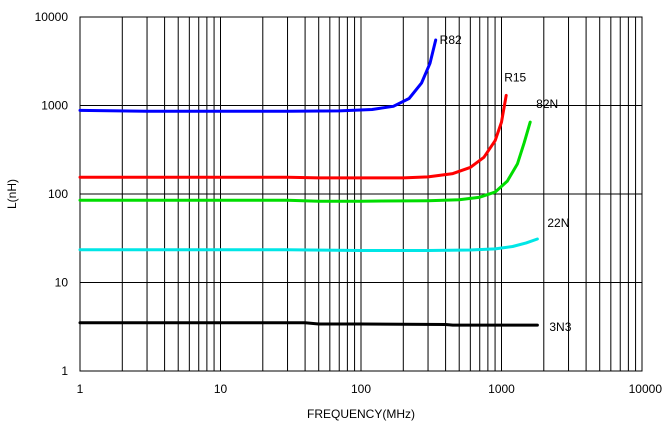  What do you see at coordinates (12, 194) in the screenshot?
I see `y-axis-title: L(nH)` at bounding box center [12, 194].